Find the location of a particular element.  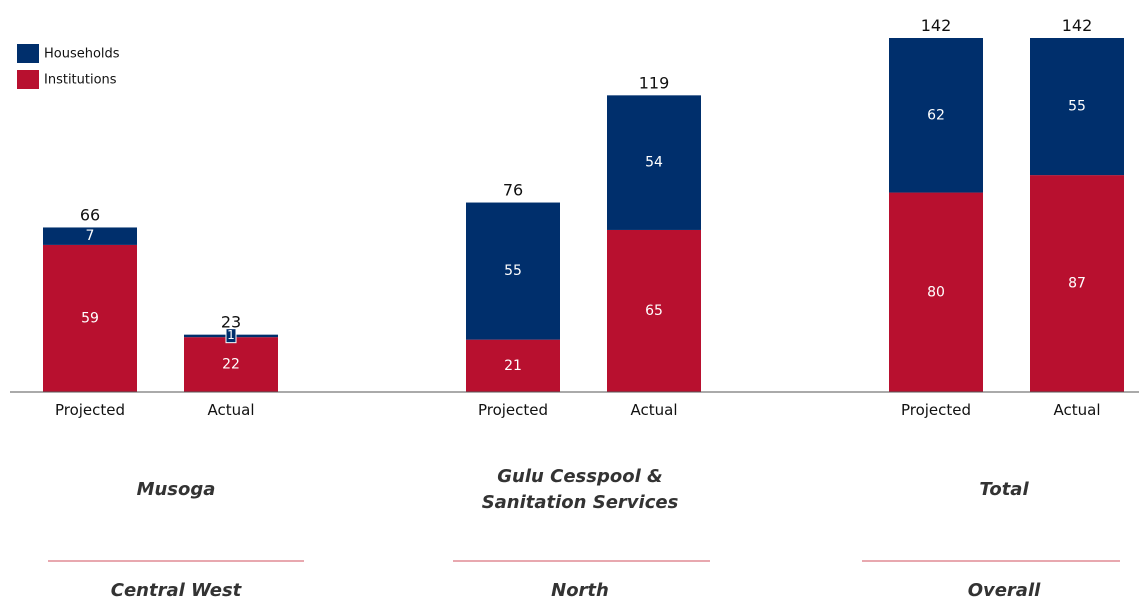

tick-label-gulu-cesspool-sanitation-services-projected: Projected is located at coordinates (513, 410).